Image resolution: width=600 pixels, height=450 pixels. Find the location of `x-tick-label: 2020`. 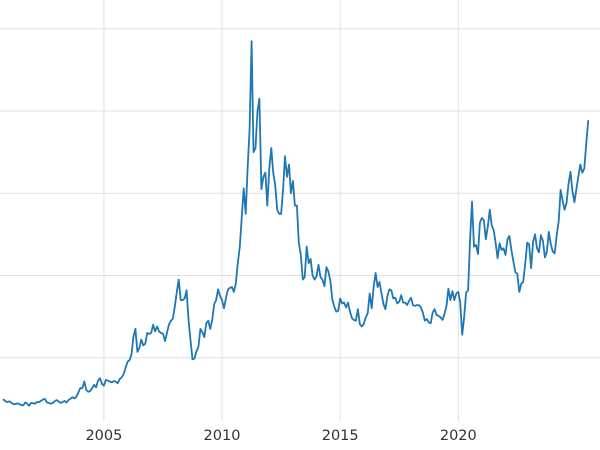

x-tick-label: 2020 is located at coordinates (458, 436).